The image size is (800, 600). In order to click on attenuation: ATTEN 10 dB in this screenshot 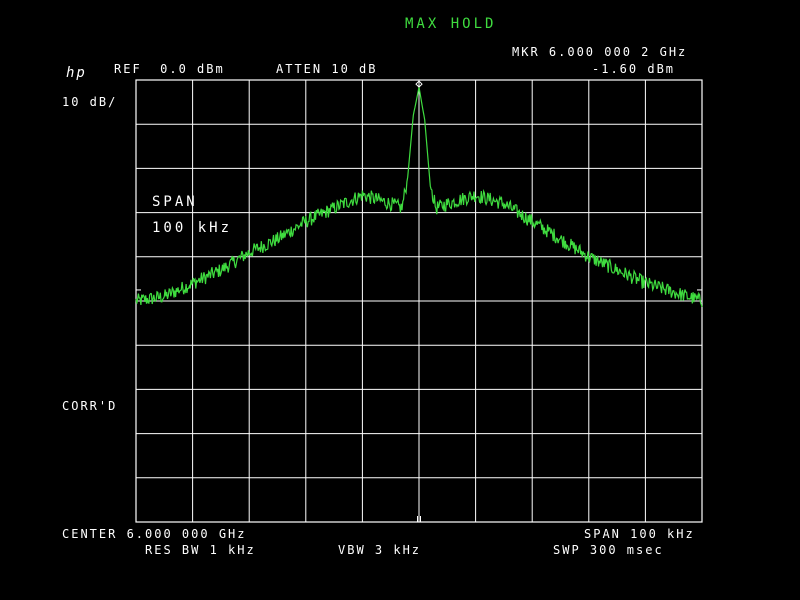, I will do `click(327, 69)`.